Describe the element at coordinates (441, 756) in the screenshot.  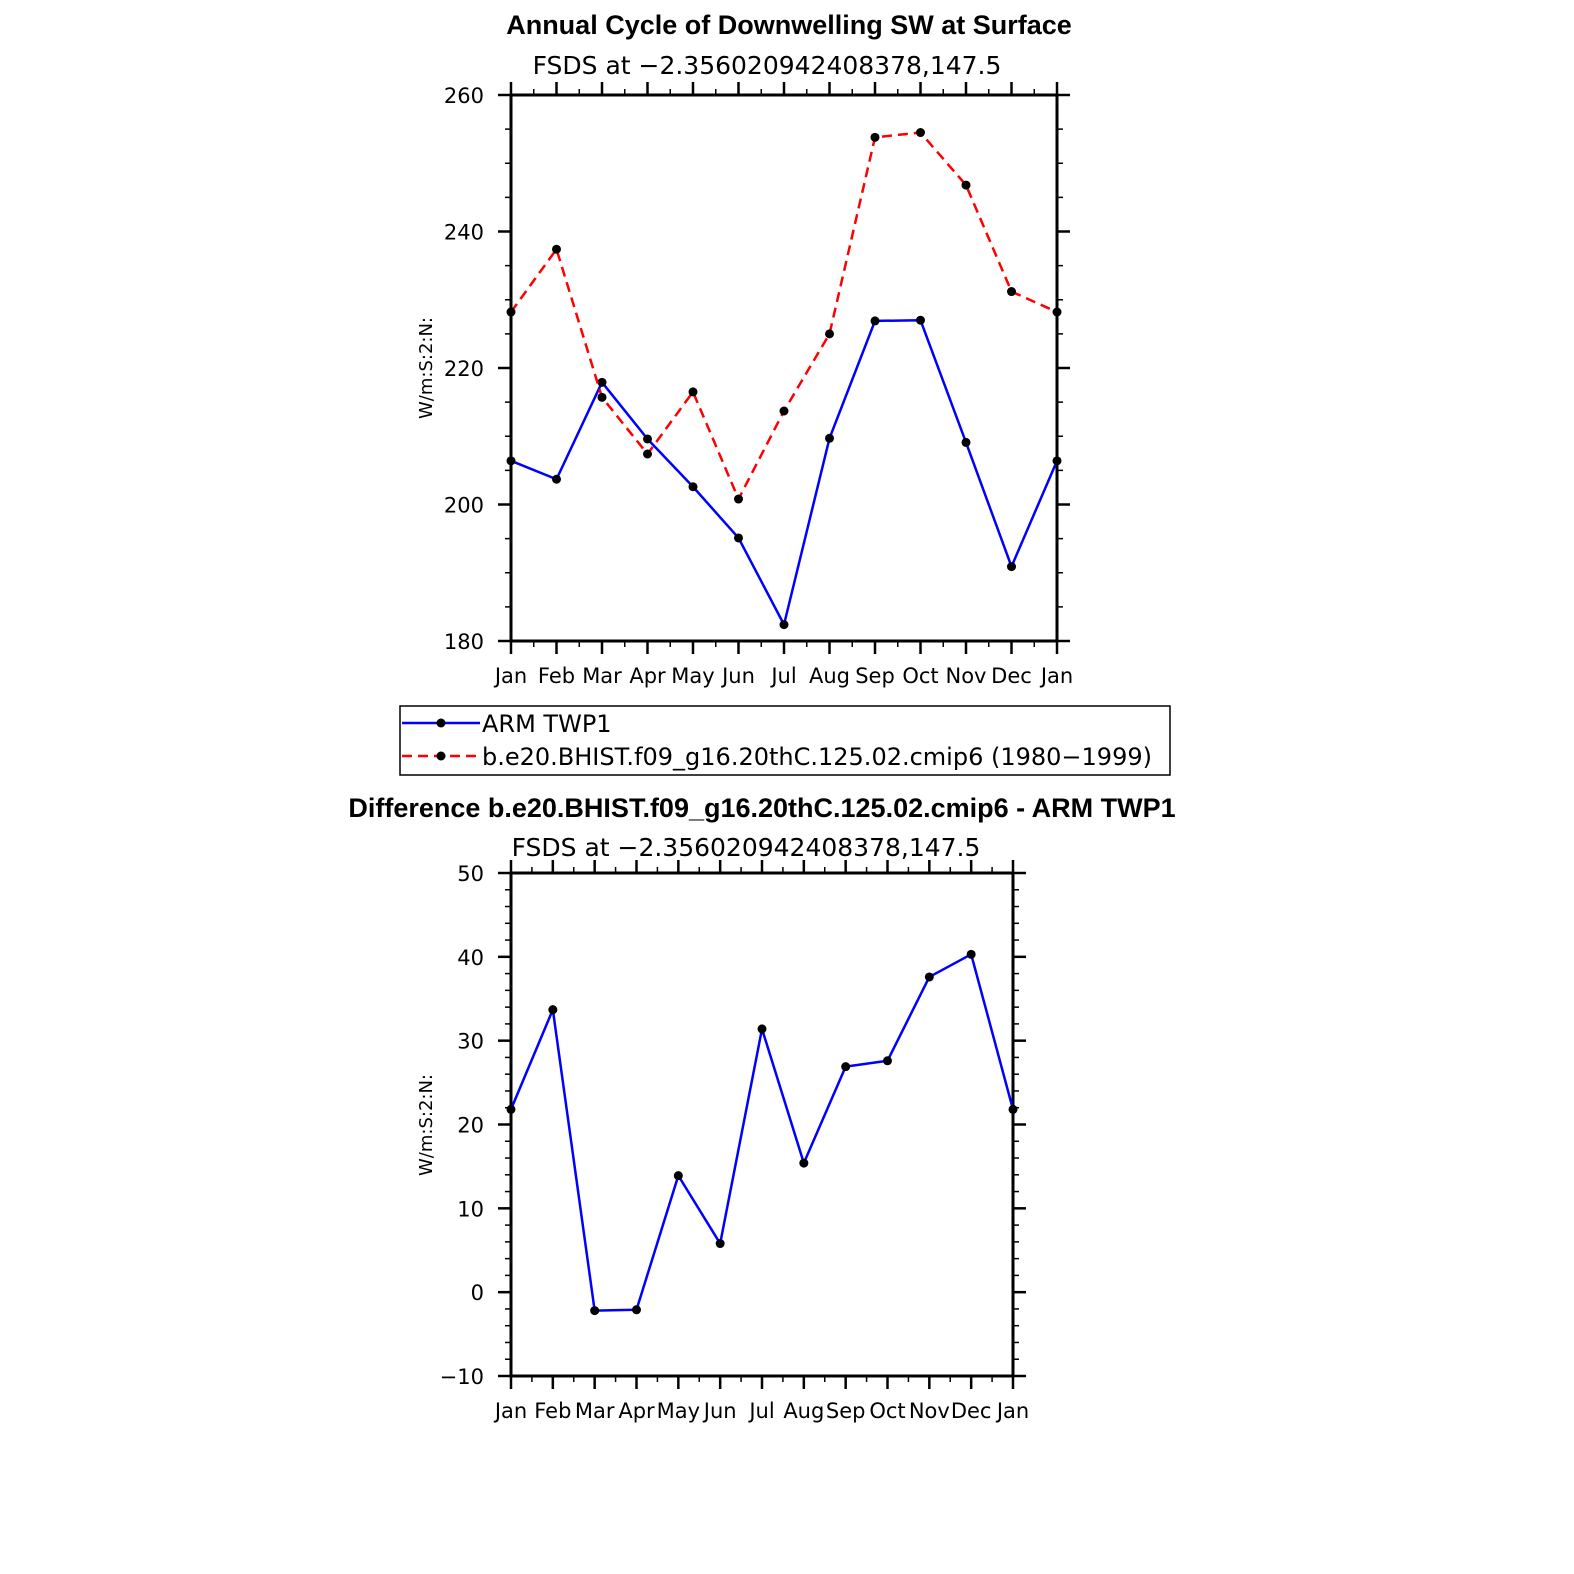
I see `legend-marker-model` at that location.